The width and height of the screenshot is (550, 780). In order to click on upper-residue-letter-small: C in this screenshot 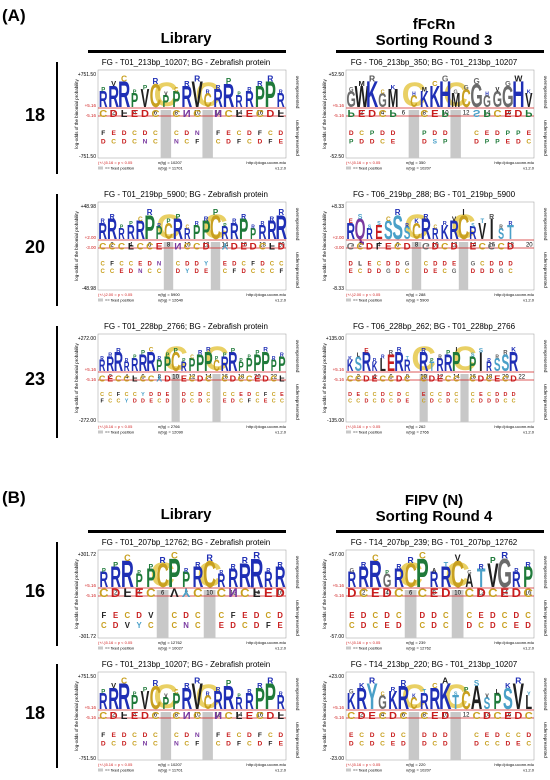, I will do `click(192, 357)`.